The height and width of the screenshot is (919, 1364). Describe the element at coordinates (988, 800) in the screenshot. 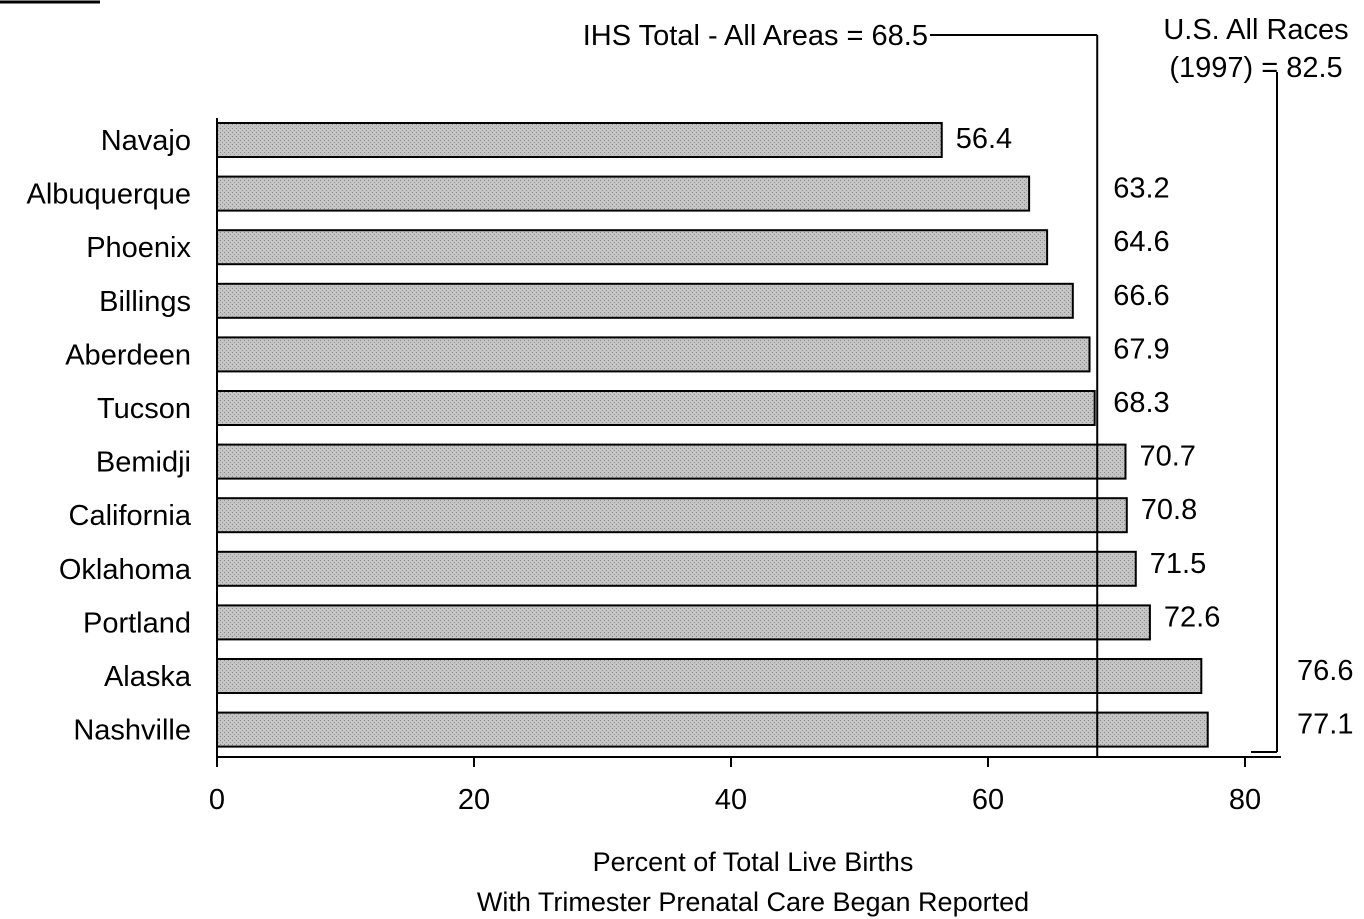

I see `x-tick-label: 60` at that location.